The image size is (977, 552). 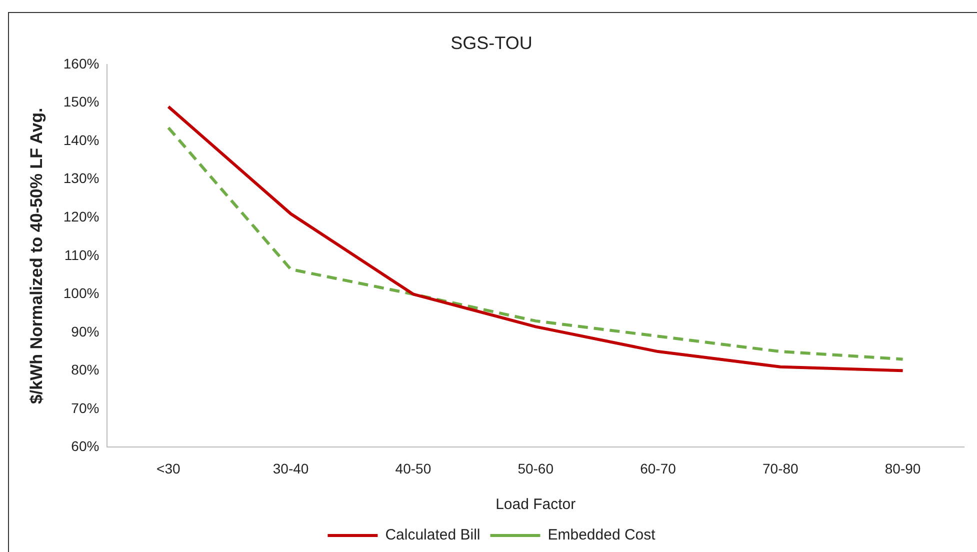 What do you see at coordinates (81, 178) in the screenshot?
I see `y-tick-label: 130%` at bounding box center [81, 178].